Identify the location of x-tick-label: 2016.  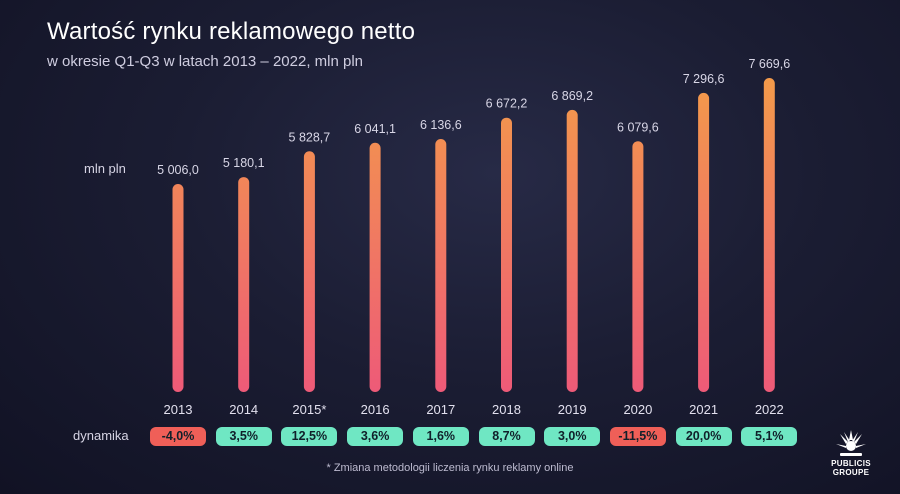
(375, 409).